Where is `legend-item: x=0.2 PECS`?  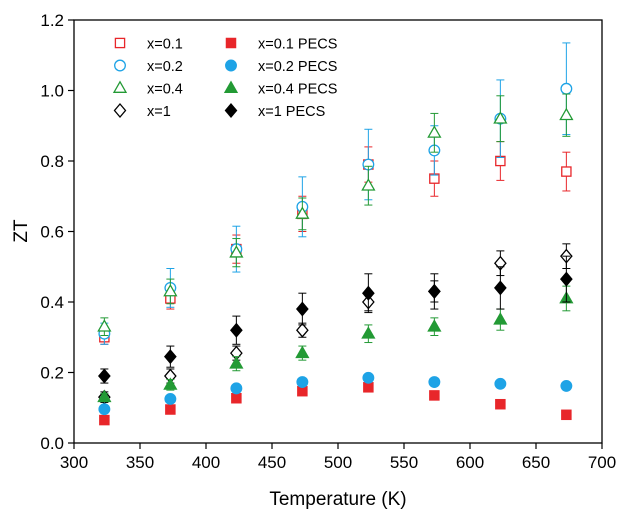
legend-item: x=0.2 PECS is located at coordinates (281, 67).